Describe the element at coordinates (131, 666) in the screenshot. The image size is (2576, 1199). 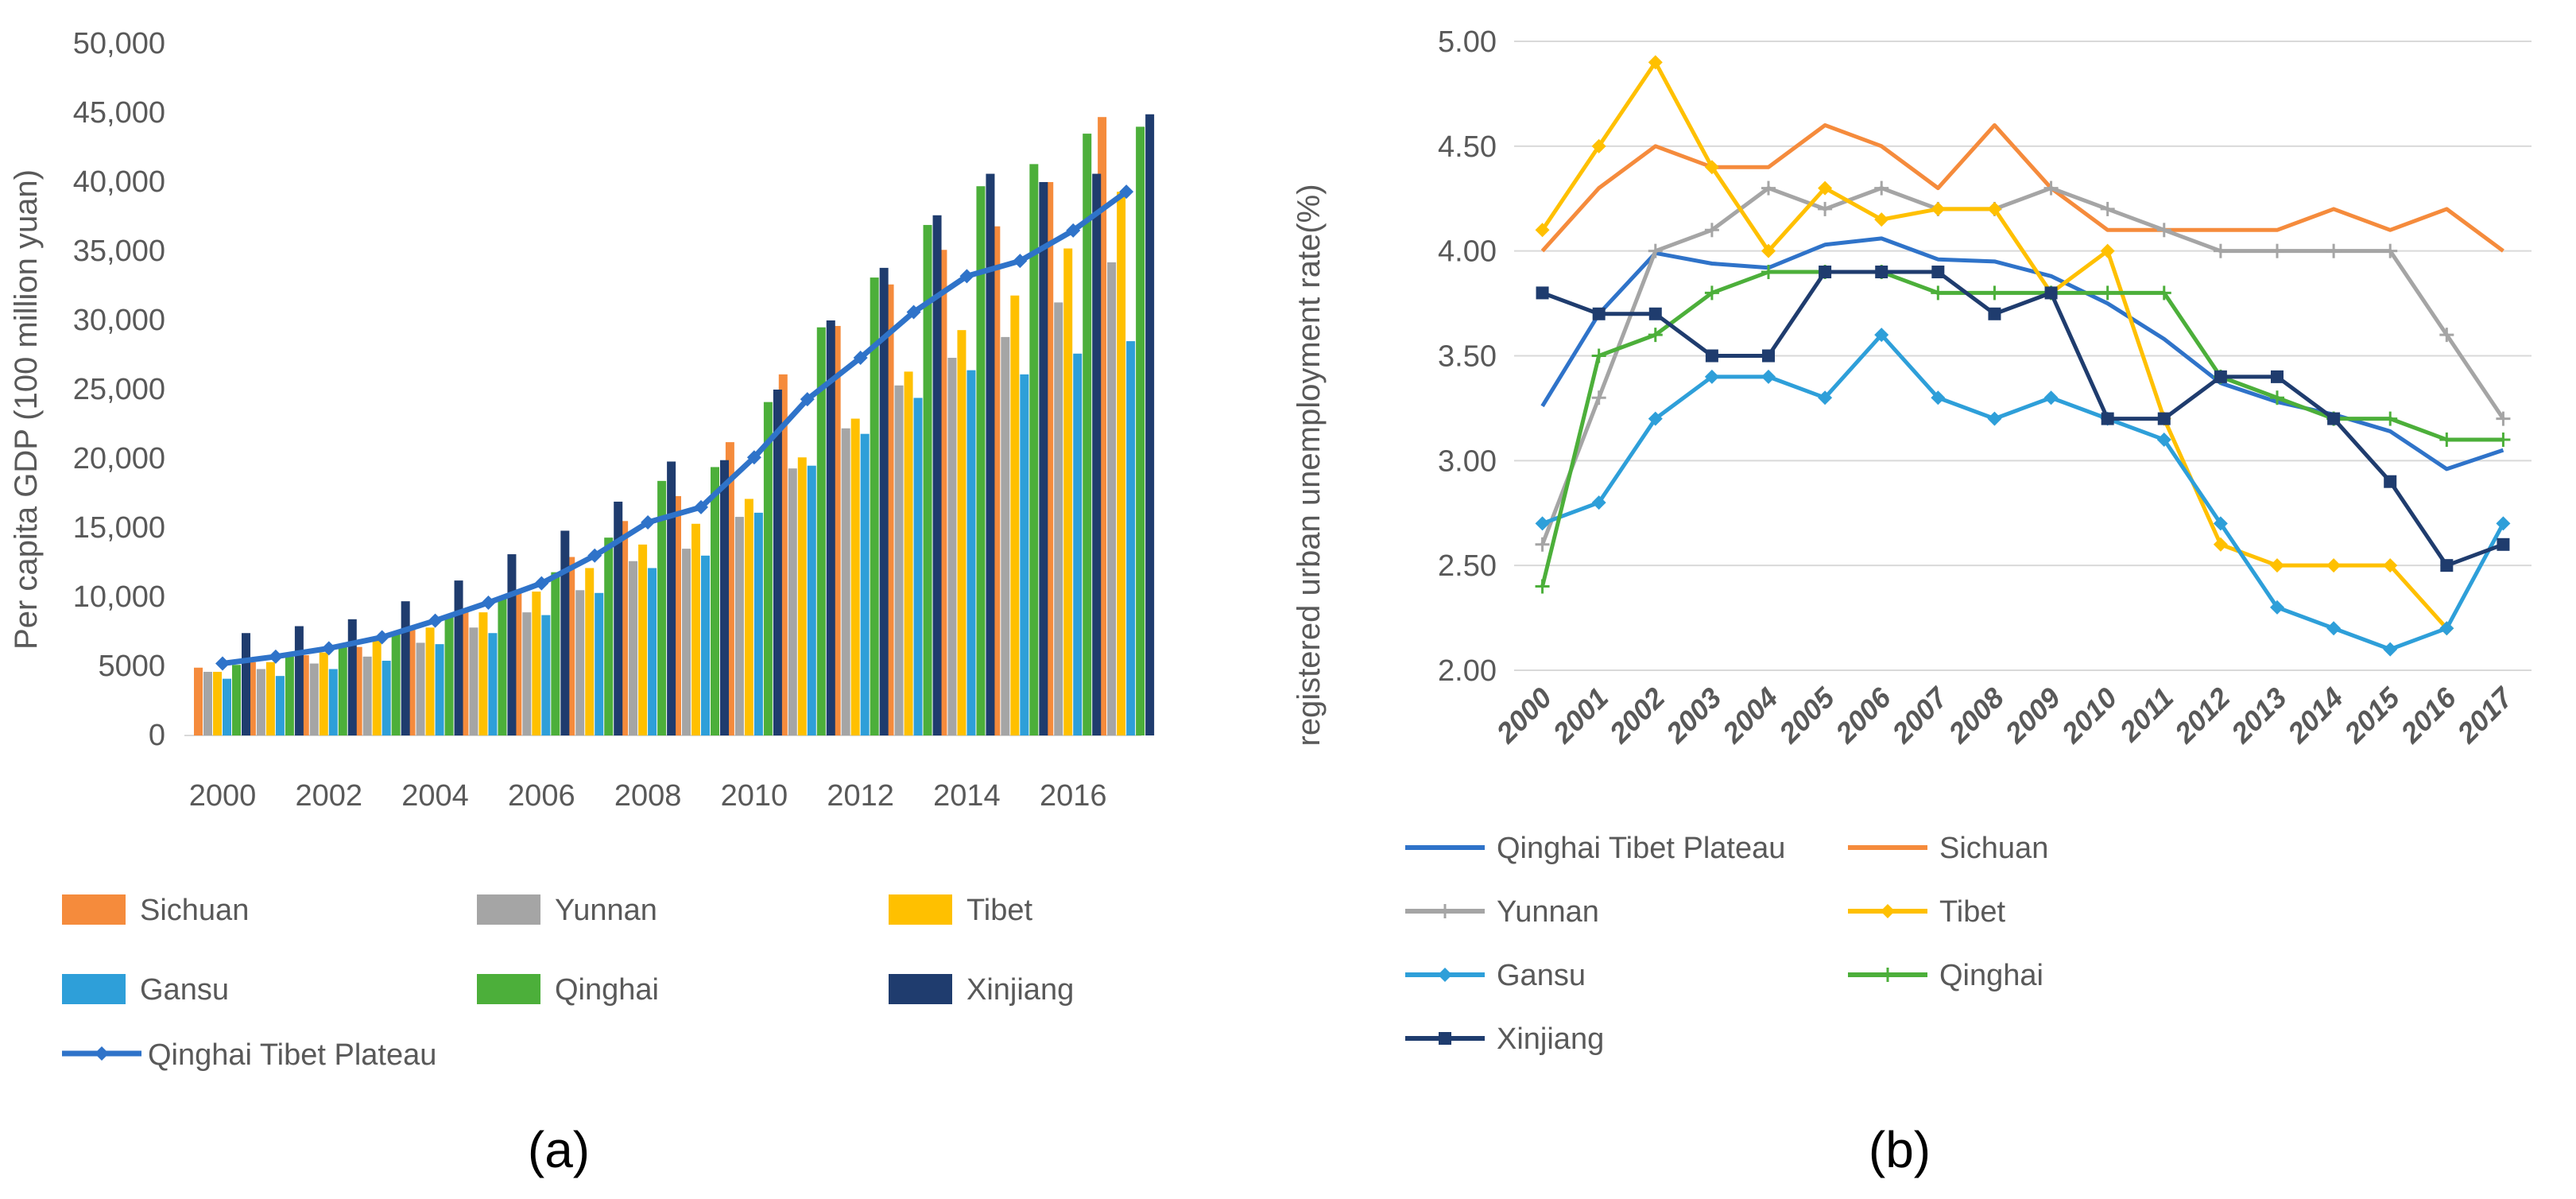
I see `y-tick-label: 5000` at that location.